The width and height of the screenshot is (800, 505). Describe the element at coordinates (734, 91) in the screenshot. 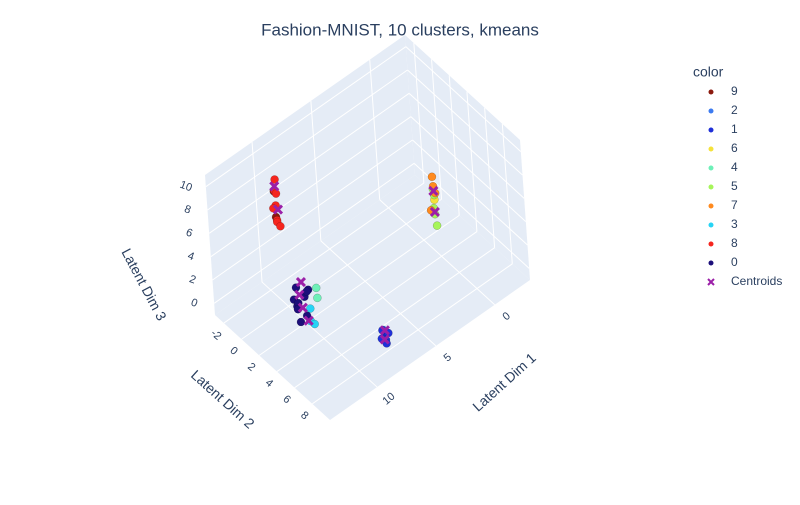

I see `legend-label: 9` at that location.